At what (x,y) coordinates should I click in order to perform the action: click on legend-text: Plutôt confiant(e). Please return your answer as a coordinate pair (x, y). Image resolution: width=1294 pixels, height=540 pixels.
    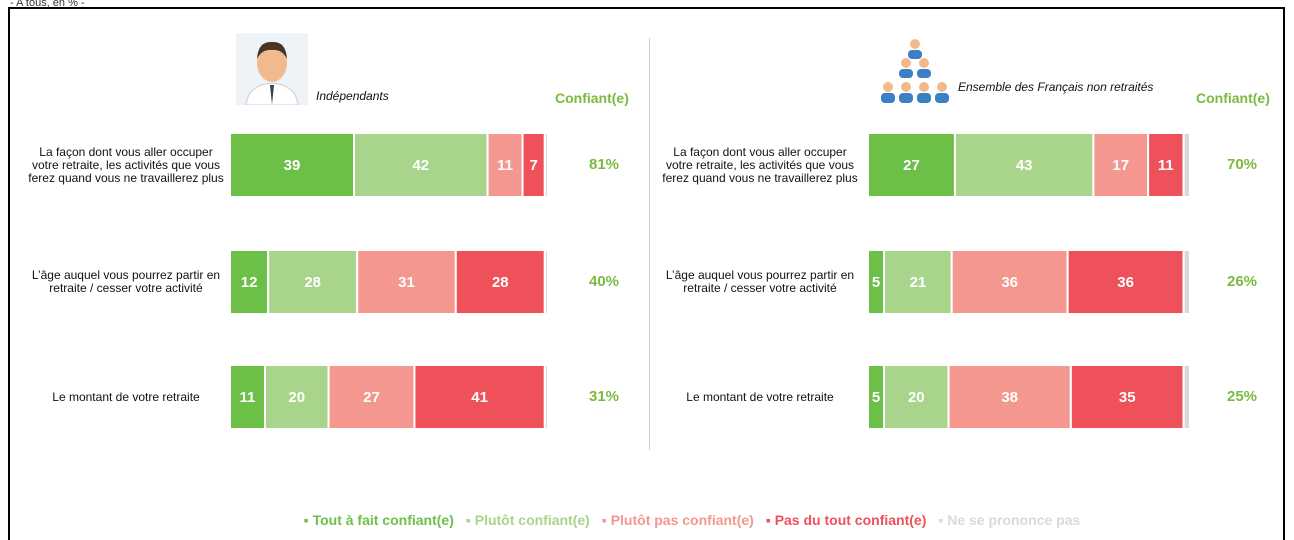
    Looking at the image, I should click on (532, 520).